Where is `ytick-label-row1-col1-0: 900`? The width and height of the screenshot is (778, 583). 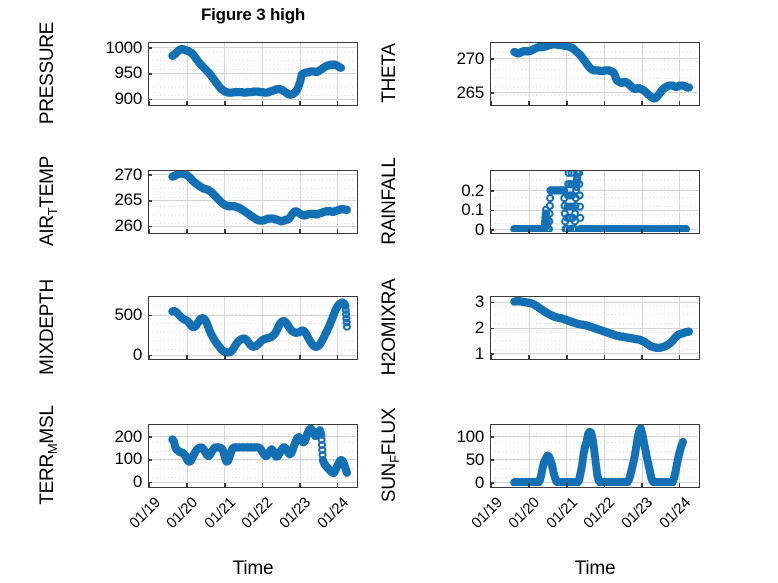 ytick-label-row1-col1-0: 900 is located at coordinates (128, 99).